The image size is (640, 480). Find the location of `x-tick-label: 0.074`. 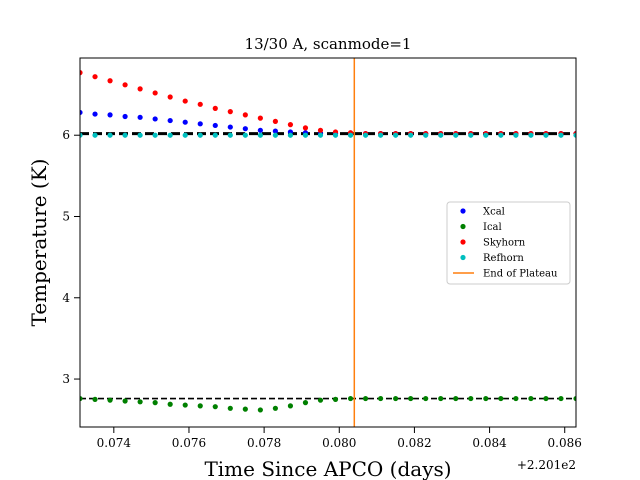

x-tick-label: 0.074 is located at coordinates (114, 443).